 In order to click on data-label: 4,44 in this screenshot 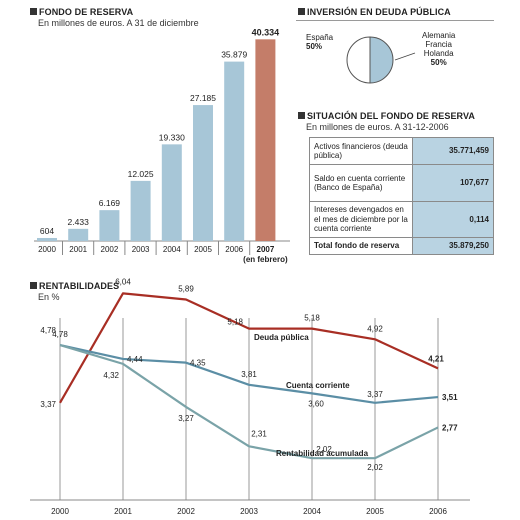, I will do `click(135, 359)`.